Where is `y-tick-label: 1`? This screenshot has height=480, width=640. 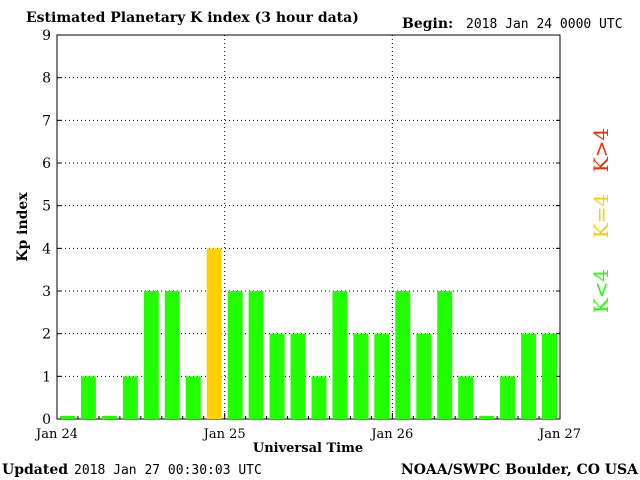 y-tick-label: 1 is located at coordinates (46, 377).